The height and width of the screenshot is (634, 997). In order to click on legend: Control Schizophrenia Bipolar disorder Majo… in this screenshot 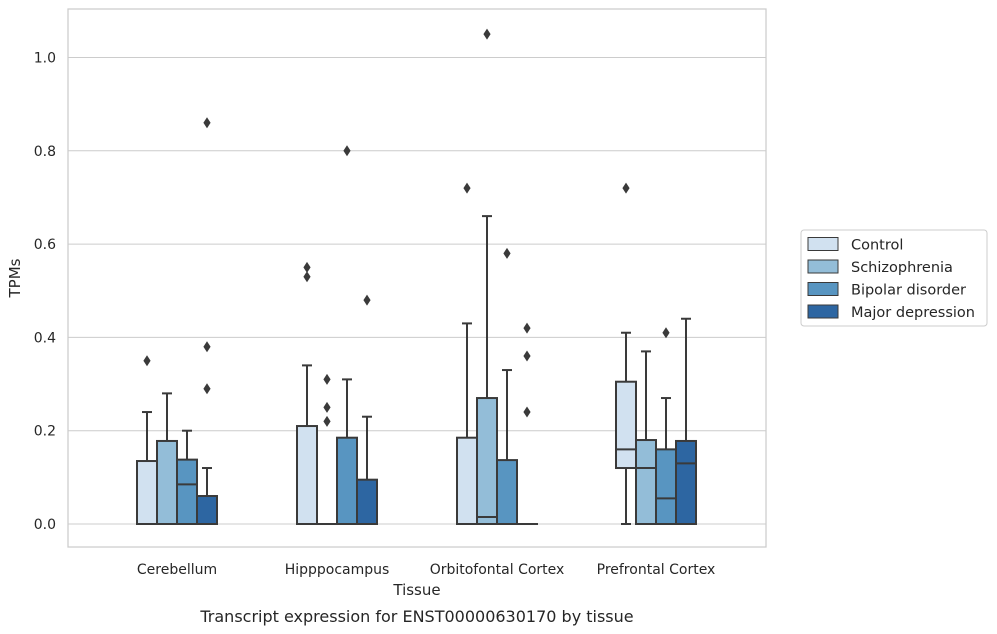, I will do `click(894, 278)`.